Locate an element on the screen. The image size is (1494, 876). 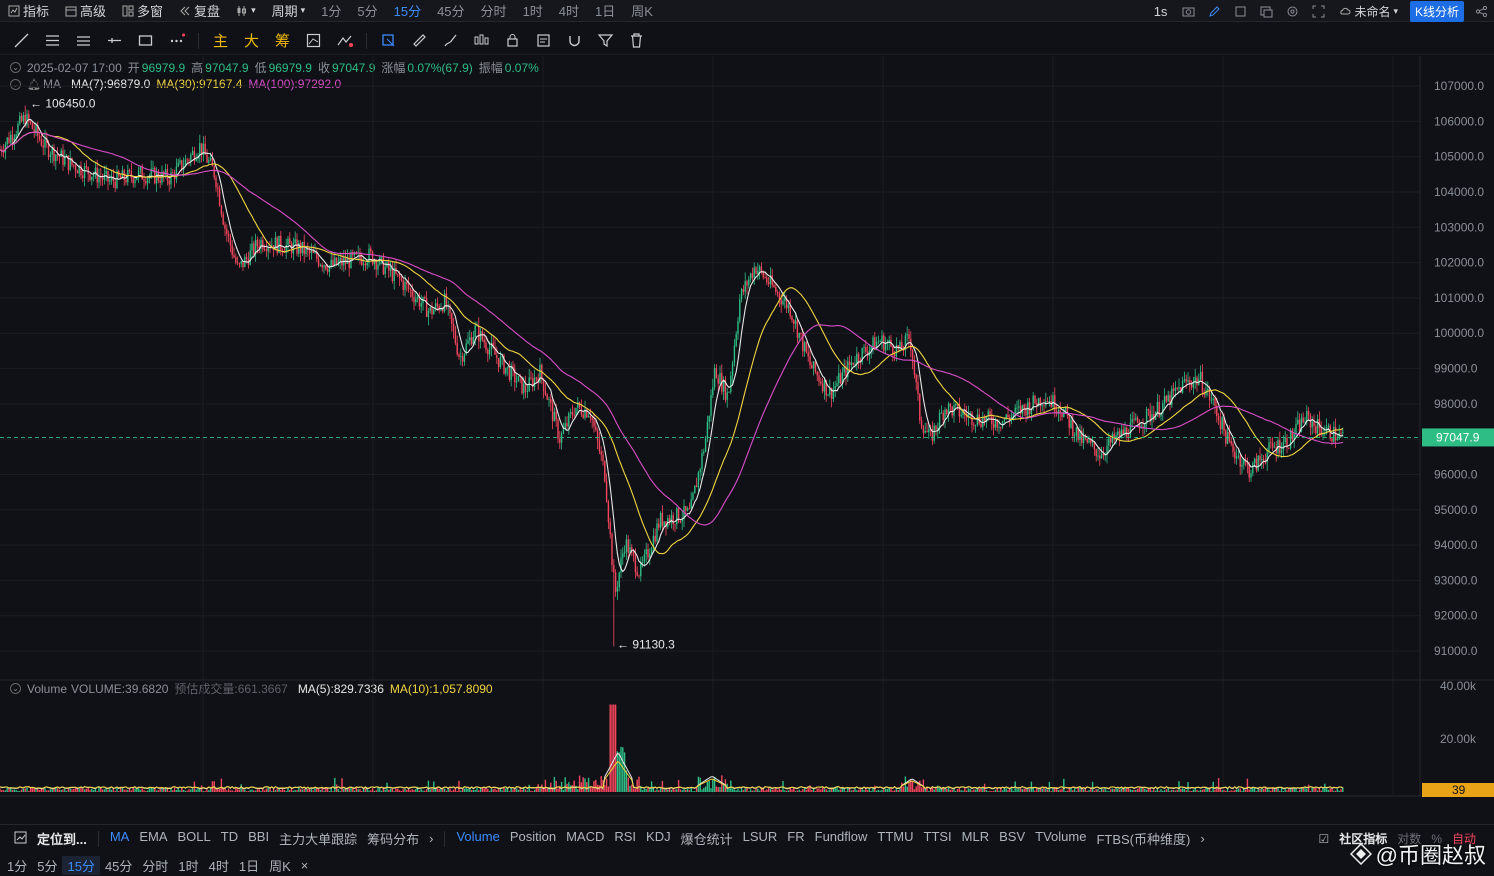
brush-icon is located at coordinates (450, 41).